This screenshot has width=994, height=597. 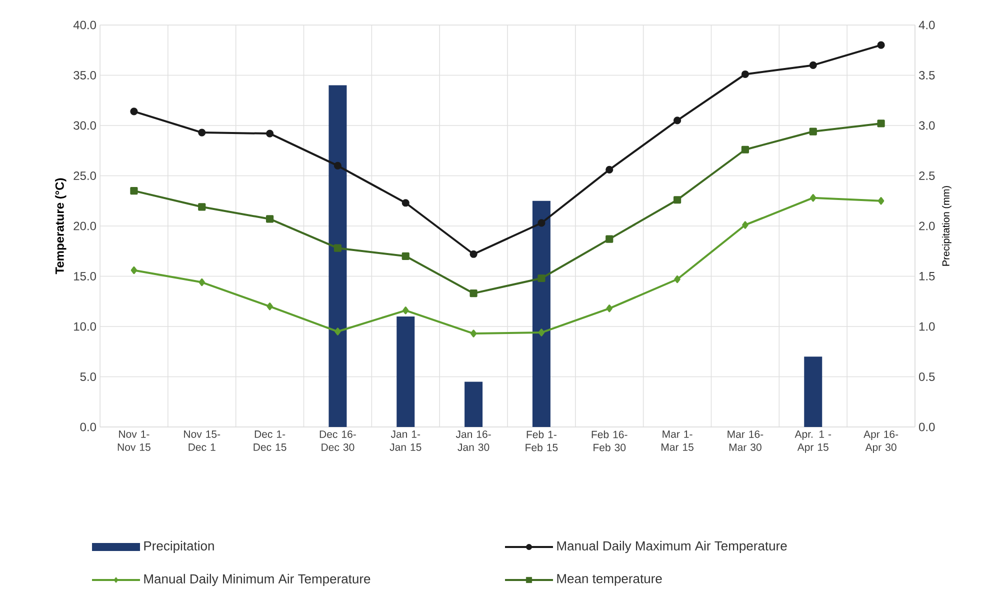 I want to click on x-tick-label: Feb 16- Feb 30, so click(x=610, y=441).